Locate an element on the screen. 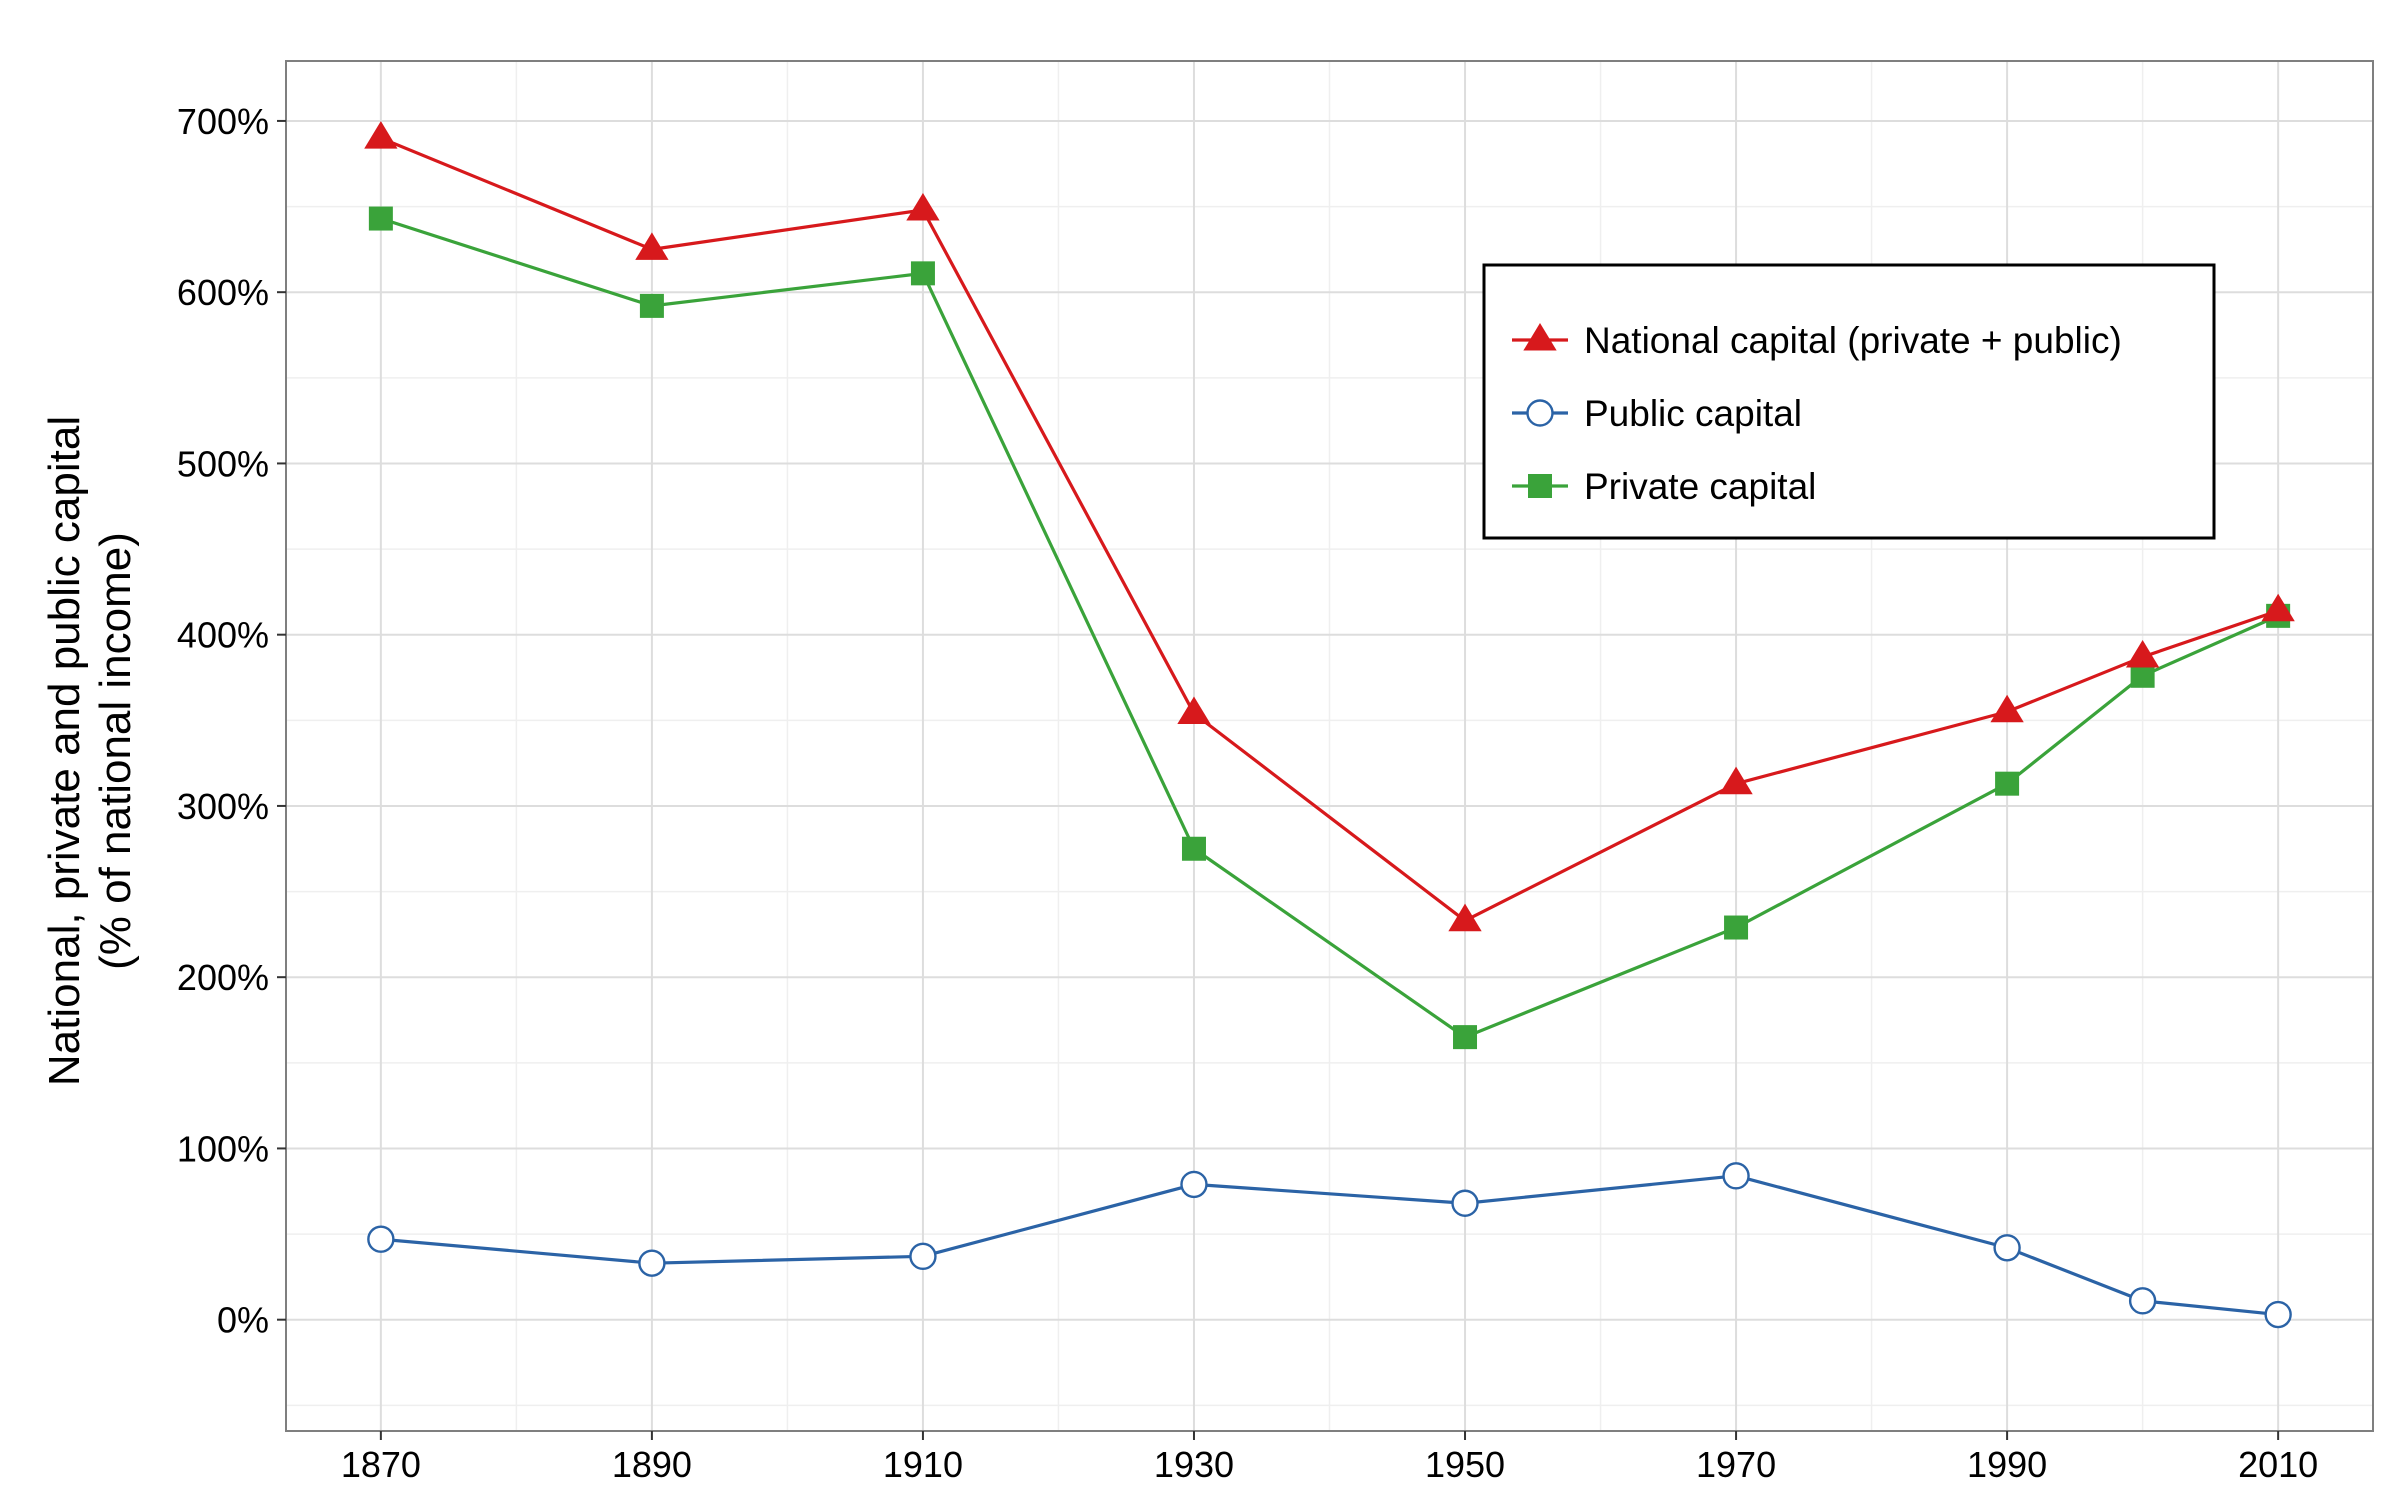  legend-item: National capital (private + public) is located at coordinates (1817, 340).